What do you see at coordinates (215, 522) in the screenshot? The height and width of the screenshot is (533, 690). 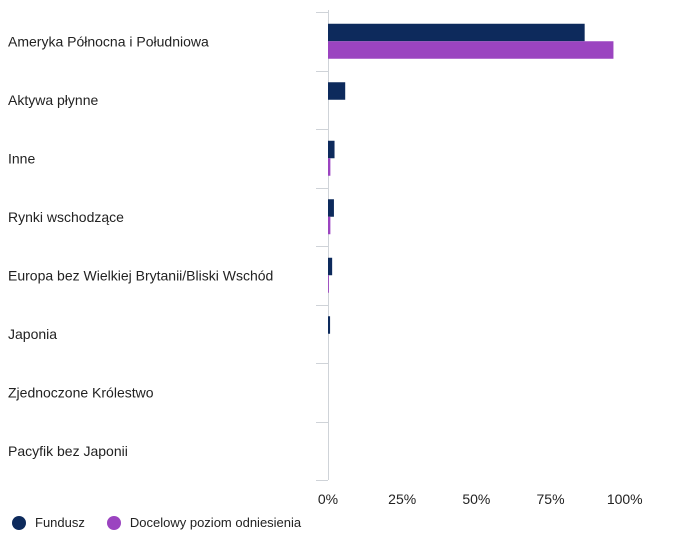 I see `legend-label-benchmark: Docelowy poziom odniesienia` at bounding box center [215, 522].